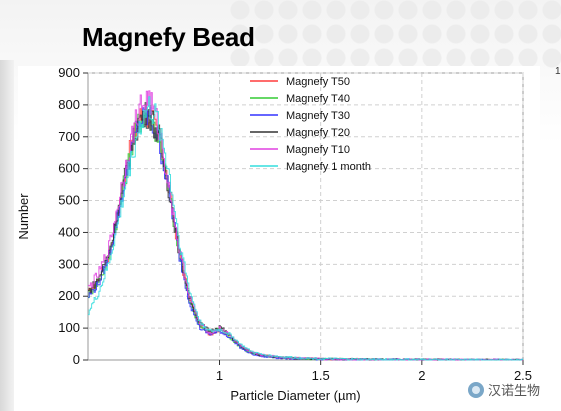 The image size is (561, 411). Describe the element at coordinates (24, 216) in the screenshot. I see `y-axis-label: Number` at that location.